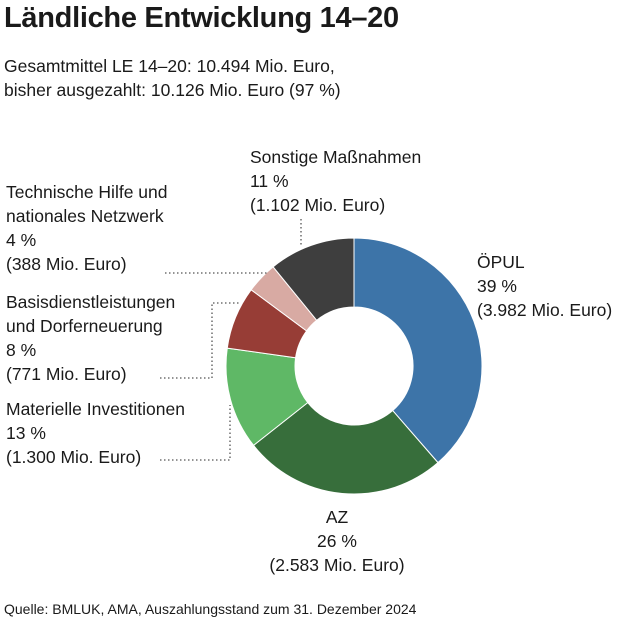  I want to click on slice-name-line-1: Technische Hilfe und, so click(87, 192).